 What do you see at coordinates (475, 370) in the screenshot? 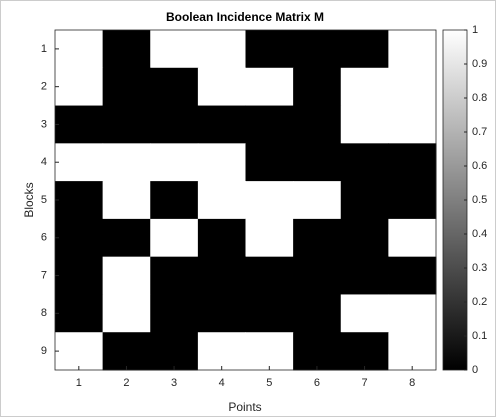
I see `colorbar-tick-label: 0` at bounding box center [475, 370].